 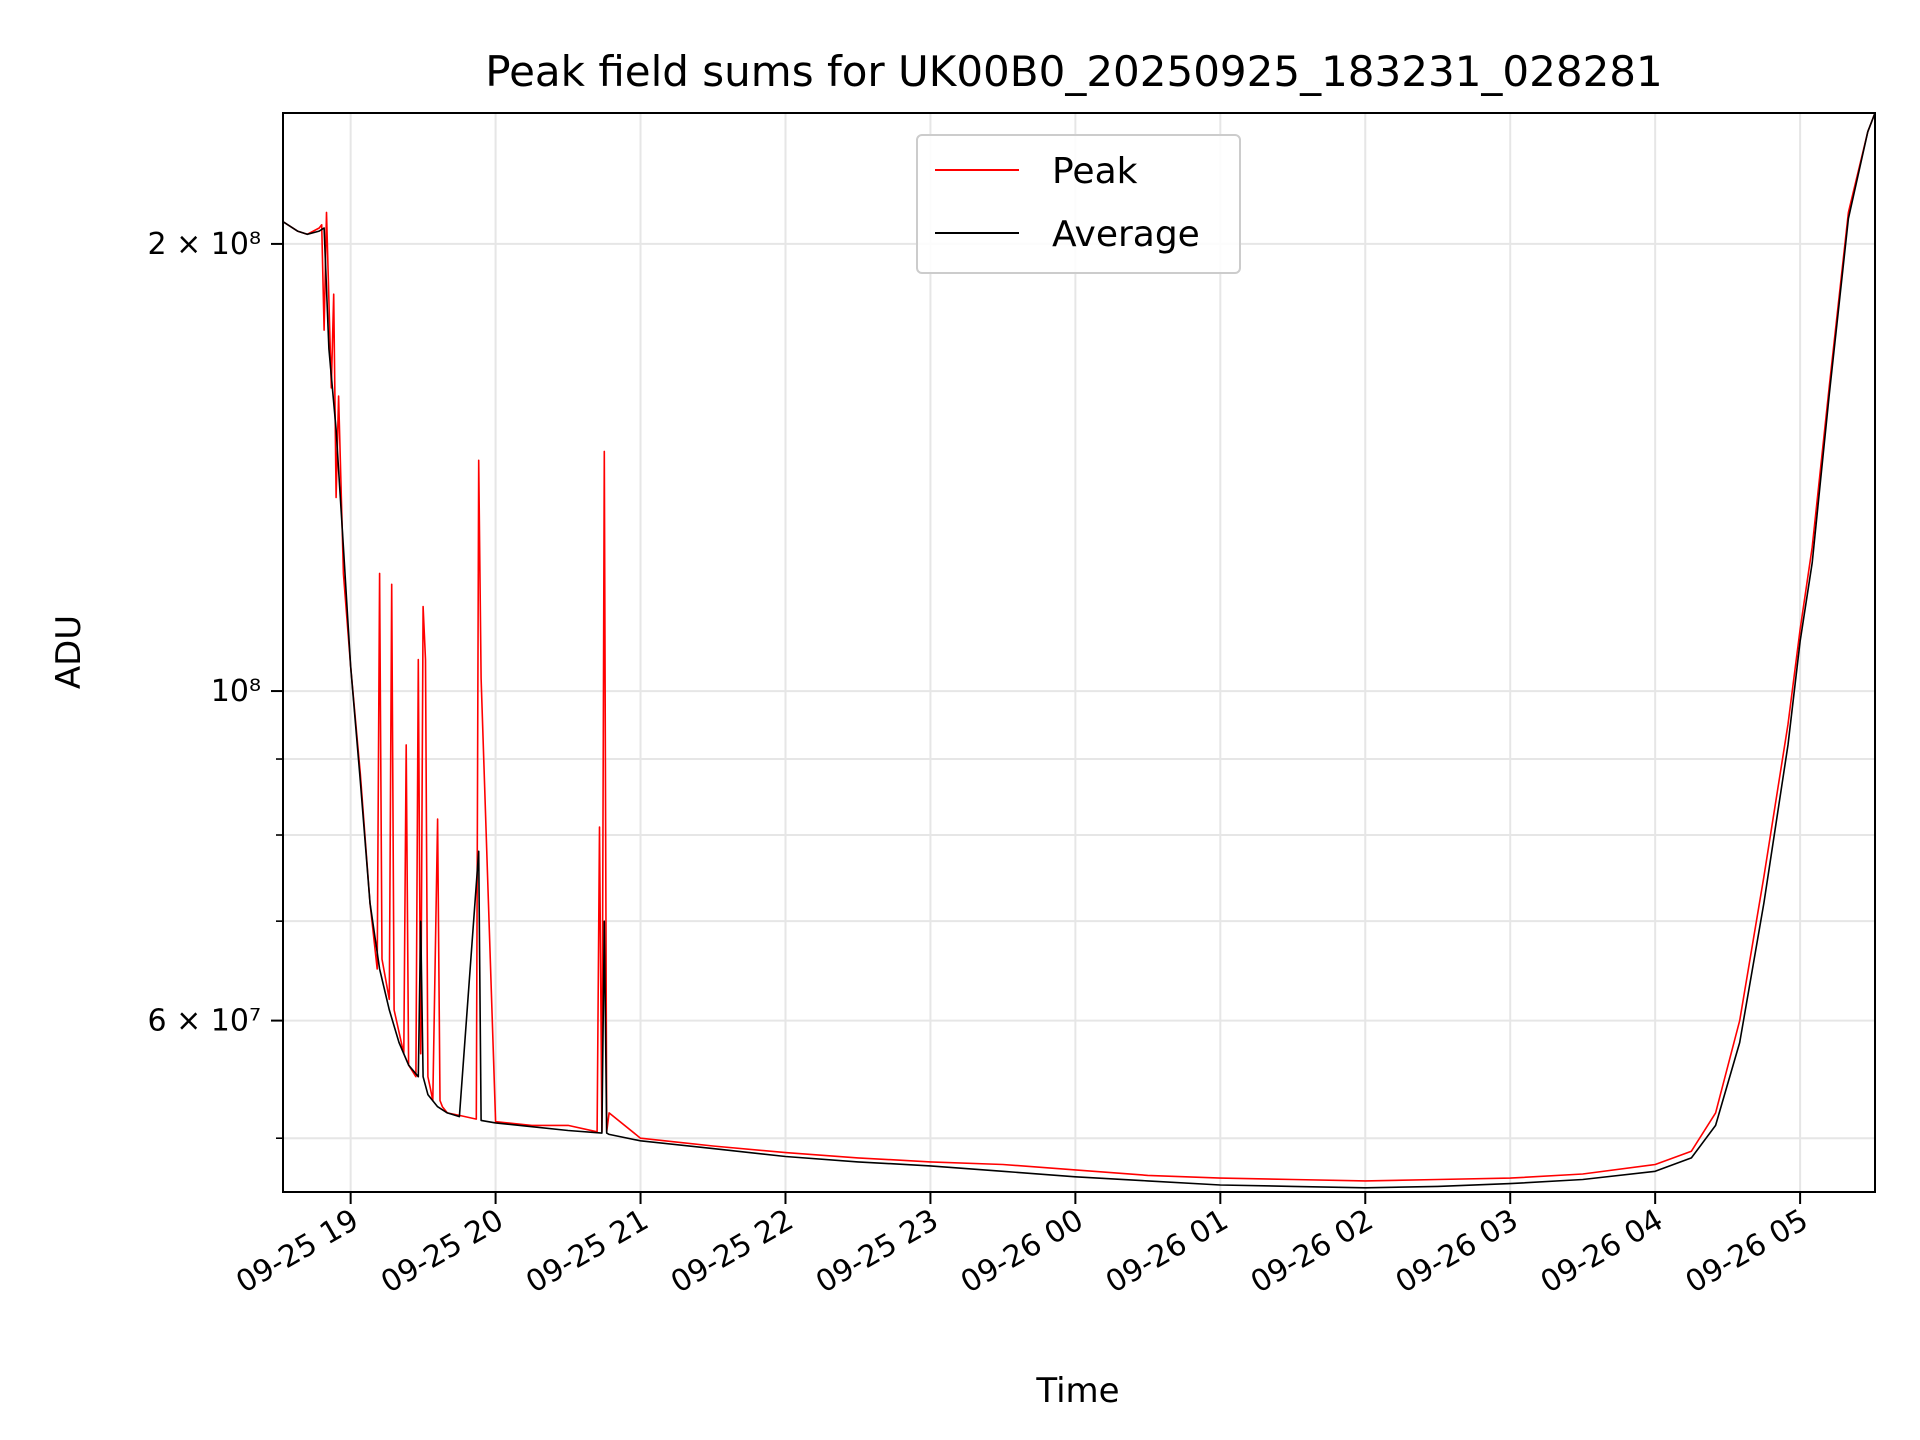 I want to click on y-tick-label: 2 × 10⁸, so click(x=205, y=244).